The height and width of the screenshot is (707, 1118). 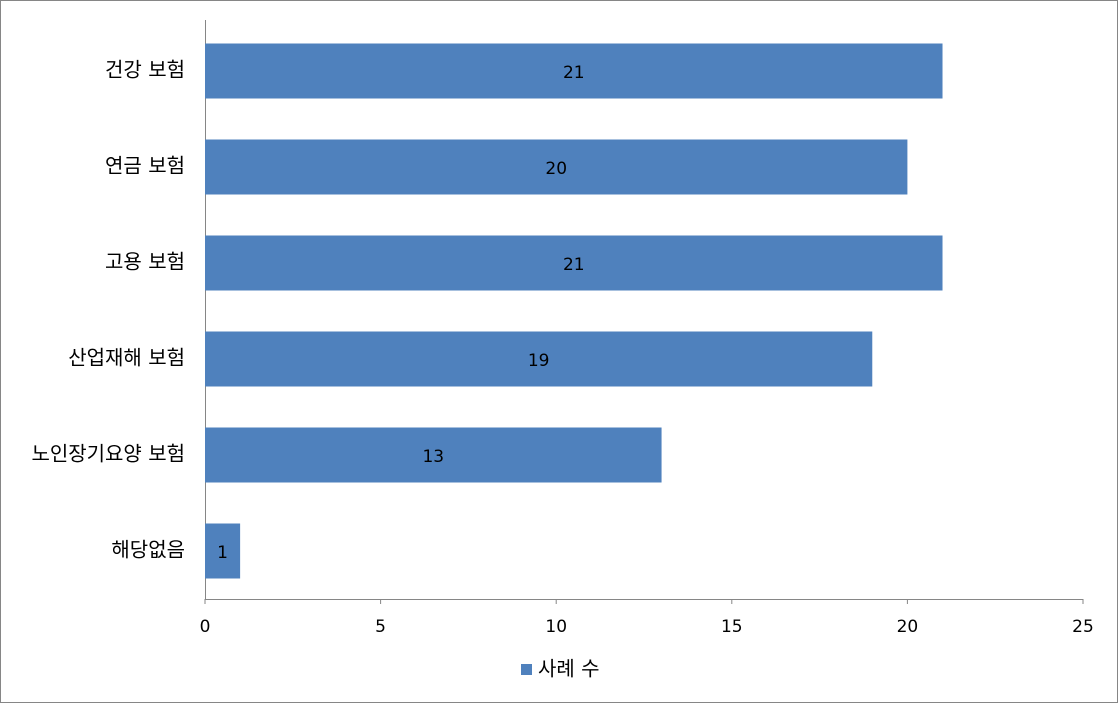 What do you see at coordinates (145, 262) in the screenshot?
I see `y-tick-label: 고용 보험` at bounding box center [145, 262].